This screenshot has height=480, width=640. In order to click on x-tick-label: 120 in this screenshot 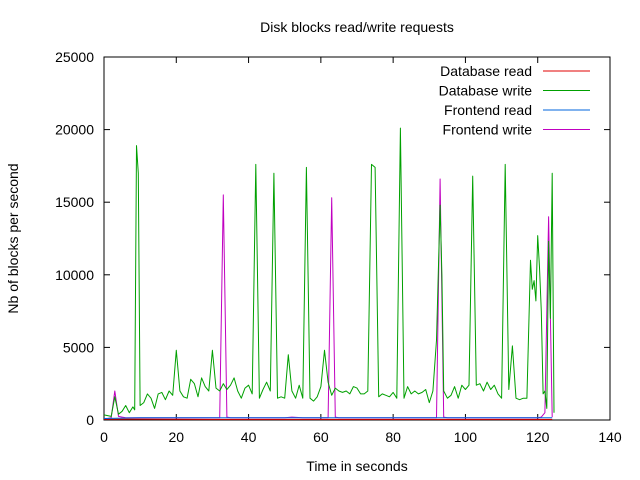, I will do `click(538, 437)`.